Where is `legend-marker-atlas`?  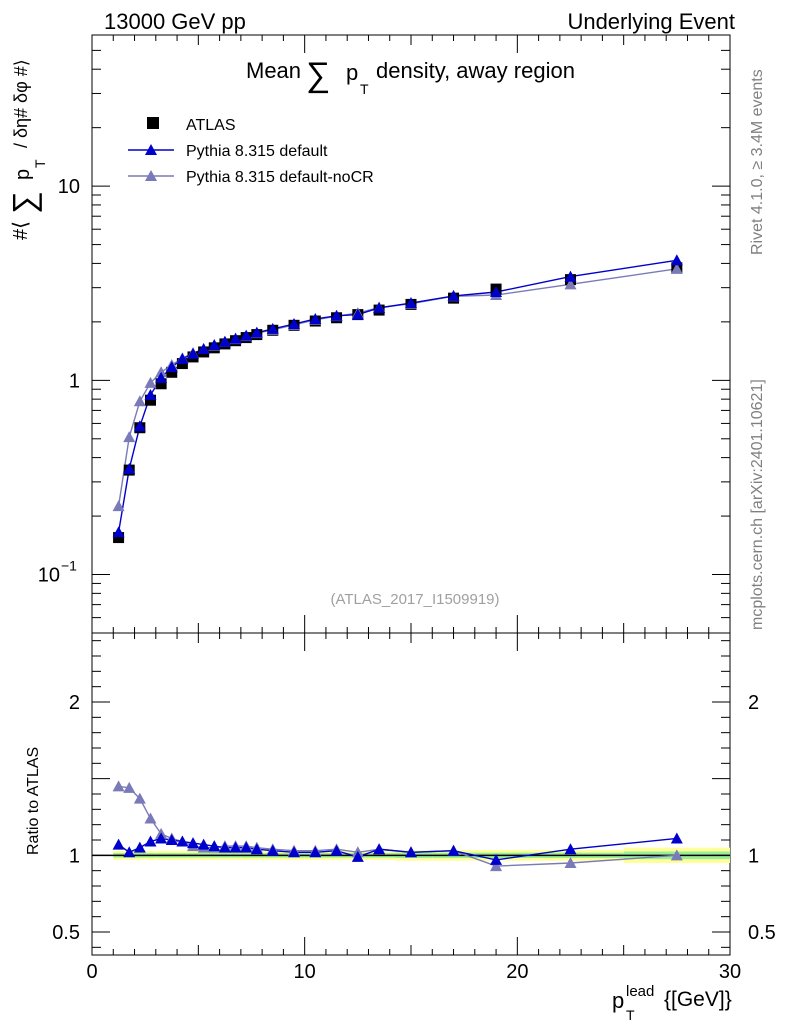 legend-marker-atlas is located at coordinates (153, 123).